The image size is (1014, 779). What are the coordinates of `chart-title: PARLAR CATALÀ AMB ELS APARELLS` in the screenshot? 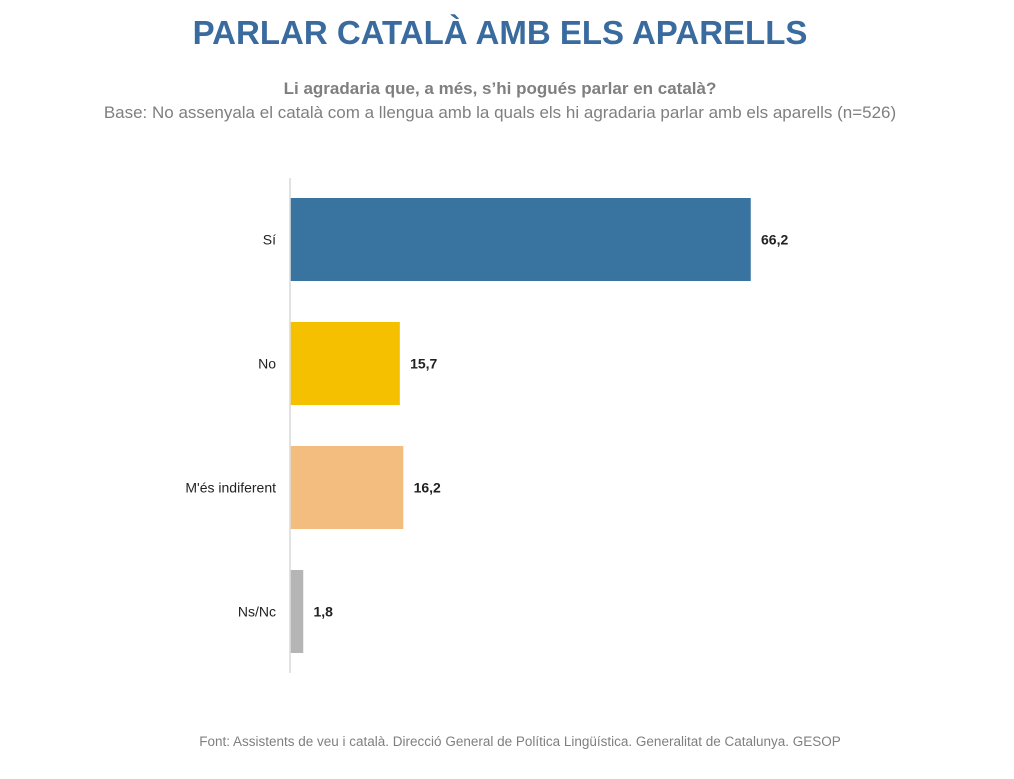 It's located at (500, 32).